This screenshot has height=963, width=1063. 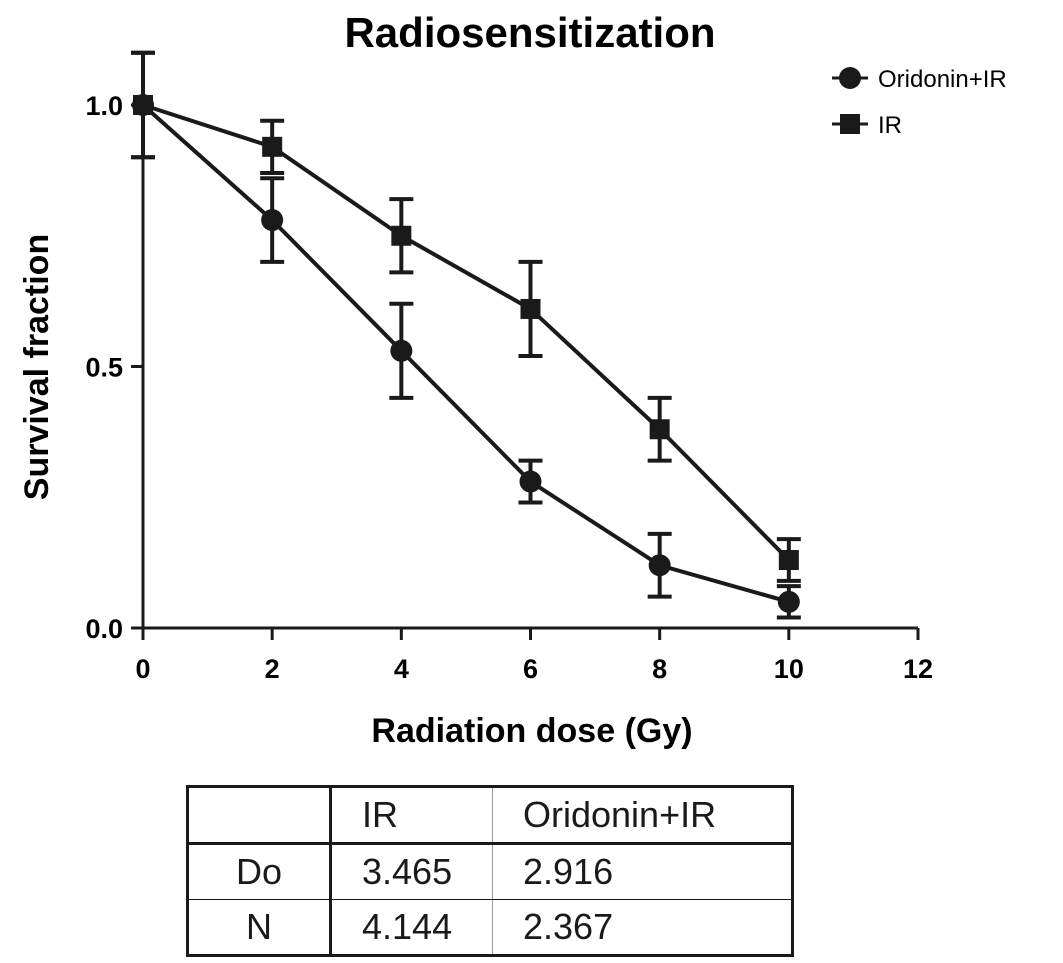 I want to click on table-header-oridonin-ir: Oridonin+IR, so click(x=642, y=815).